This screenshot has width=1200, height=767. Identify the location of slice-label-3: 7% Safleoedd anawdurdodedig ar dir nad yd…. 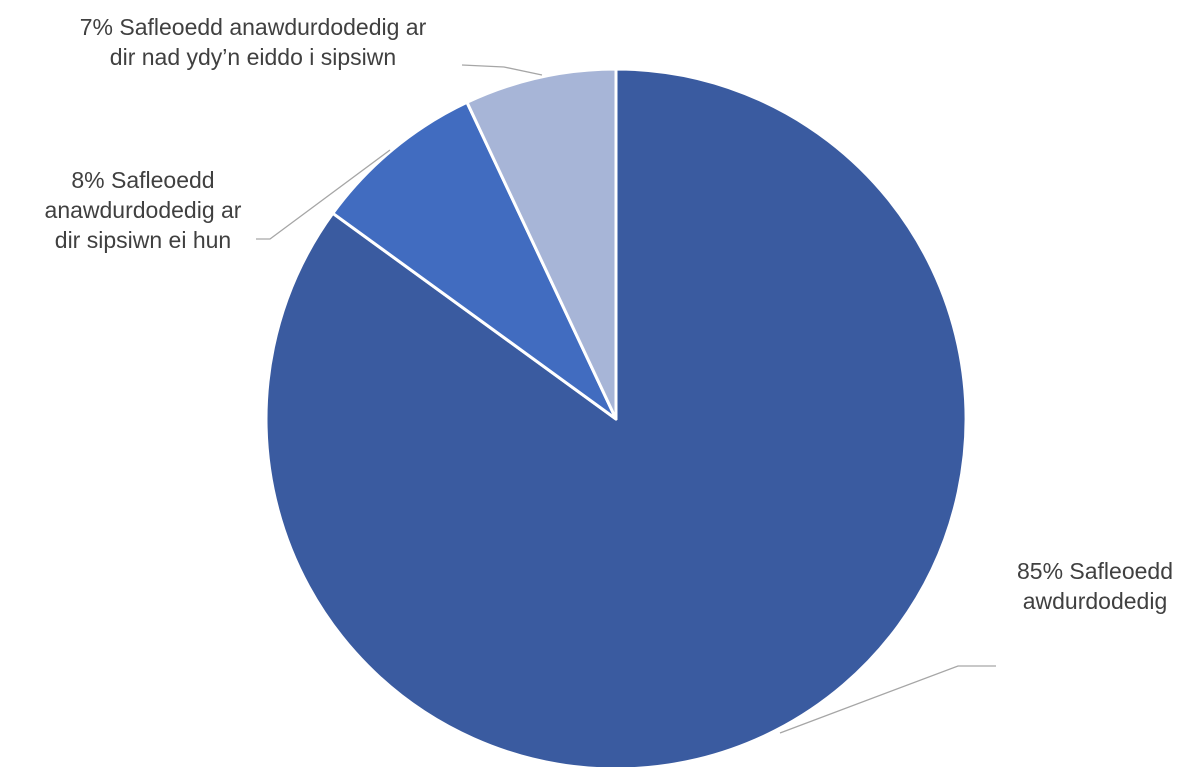
(253, 42).